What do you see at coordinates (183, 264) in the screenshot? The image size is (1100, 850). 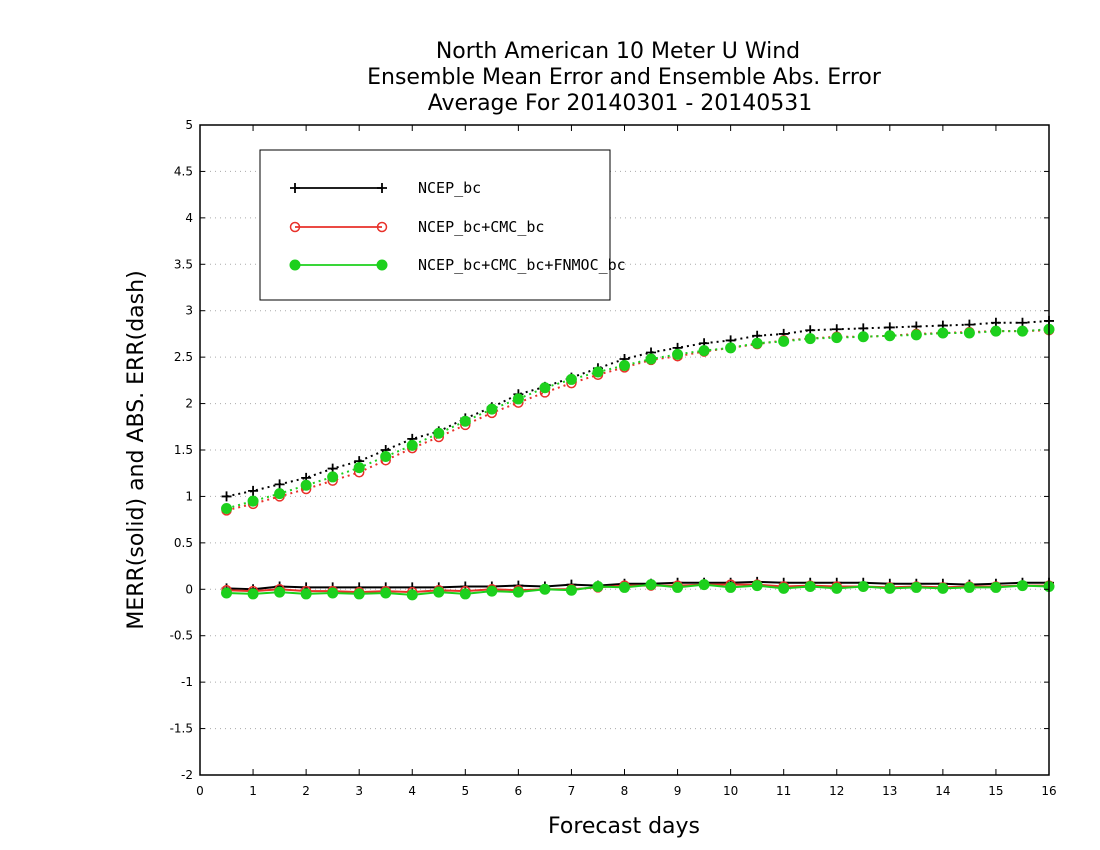 I see `y-tick-label: 3.5` at bounding box center [183, 264].